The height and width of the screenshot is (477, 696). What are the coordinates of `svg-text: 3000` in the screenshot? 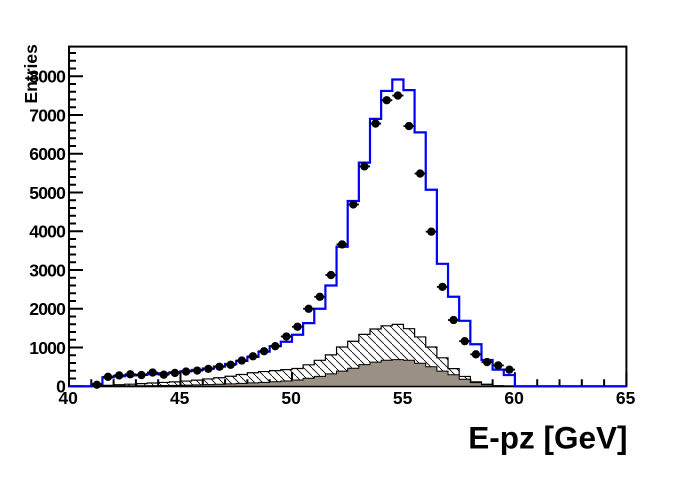 It's located at (47, 270).